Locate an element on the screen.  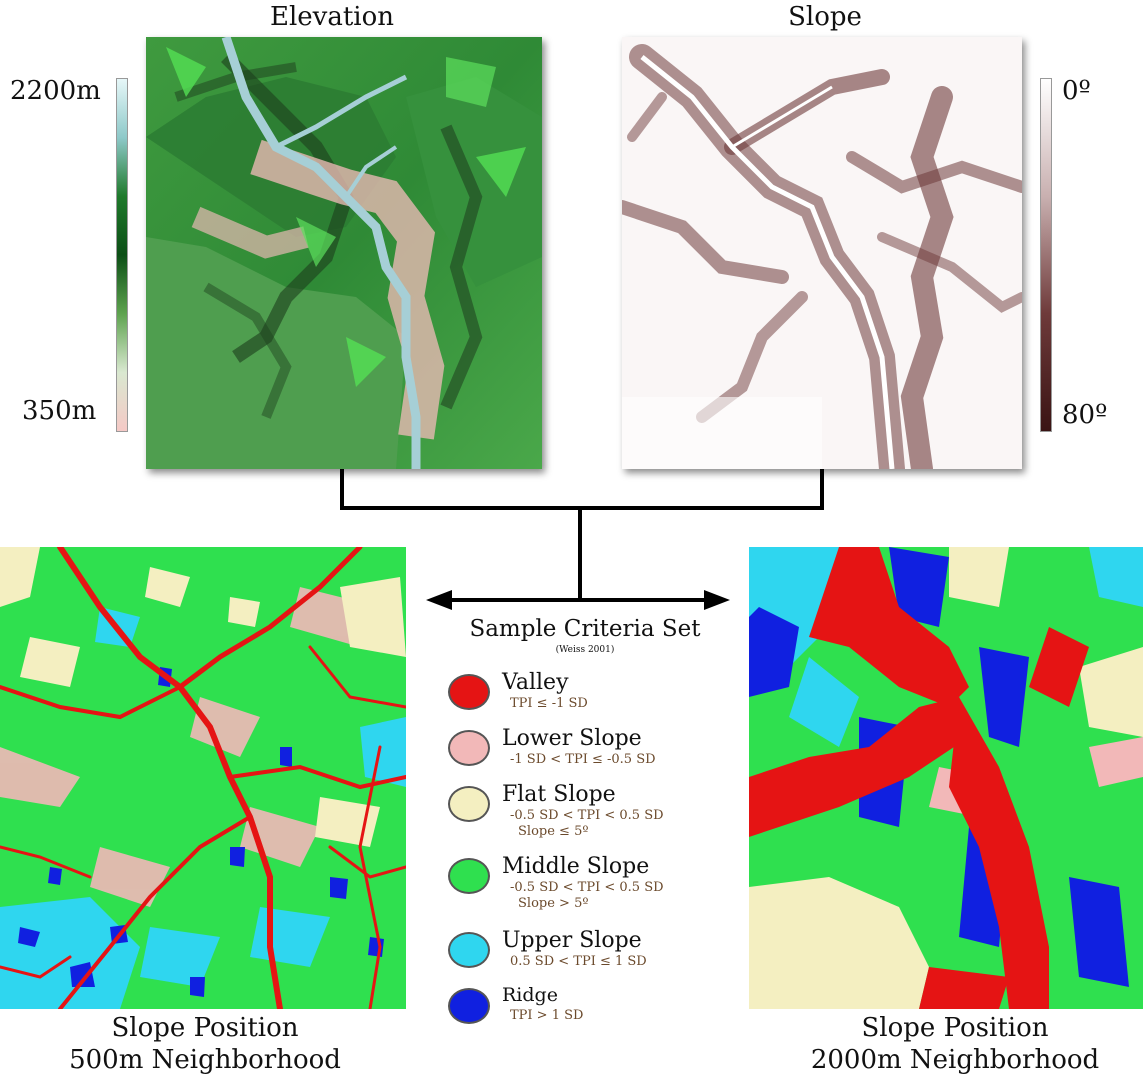
elevation-color-scale is located at coordinates (122, 255).